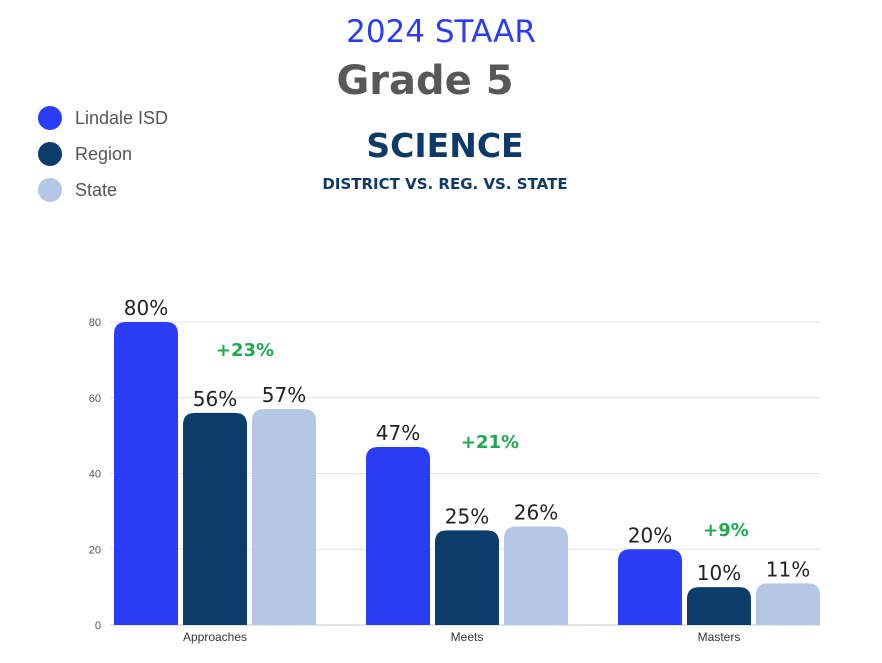 The width and height of the screenshot is (882, 663). I want to click on y-tick-label: 80, so click(95, 323).